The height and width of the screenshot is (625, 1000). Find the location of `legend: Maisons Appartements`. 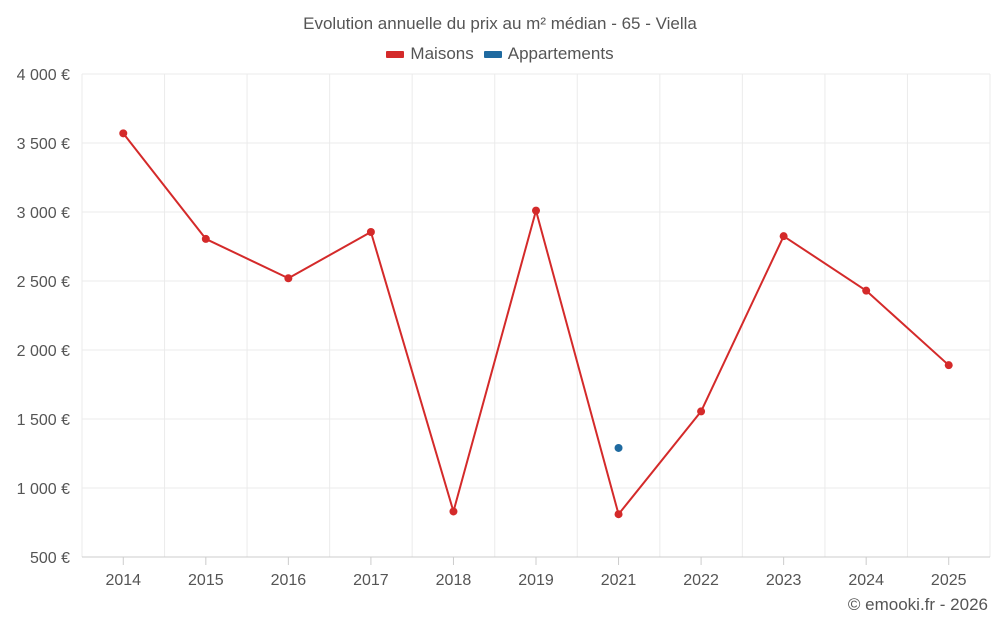

legend: Maisons Appartements is located at coordinates (500, 54).